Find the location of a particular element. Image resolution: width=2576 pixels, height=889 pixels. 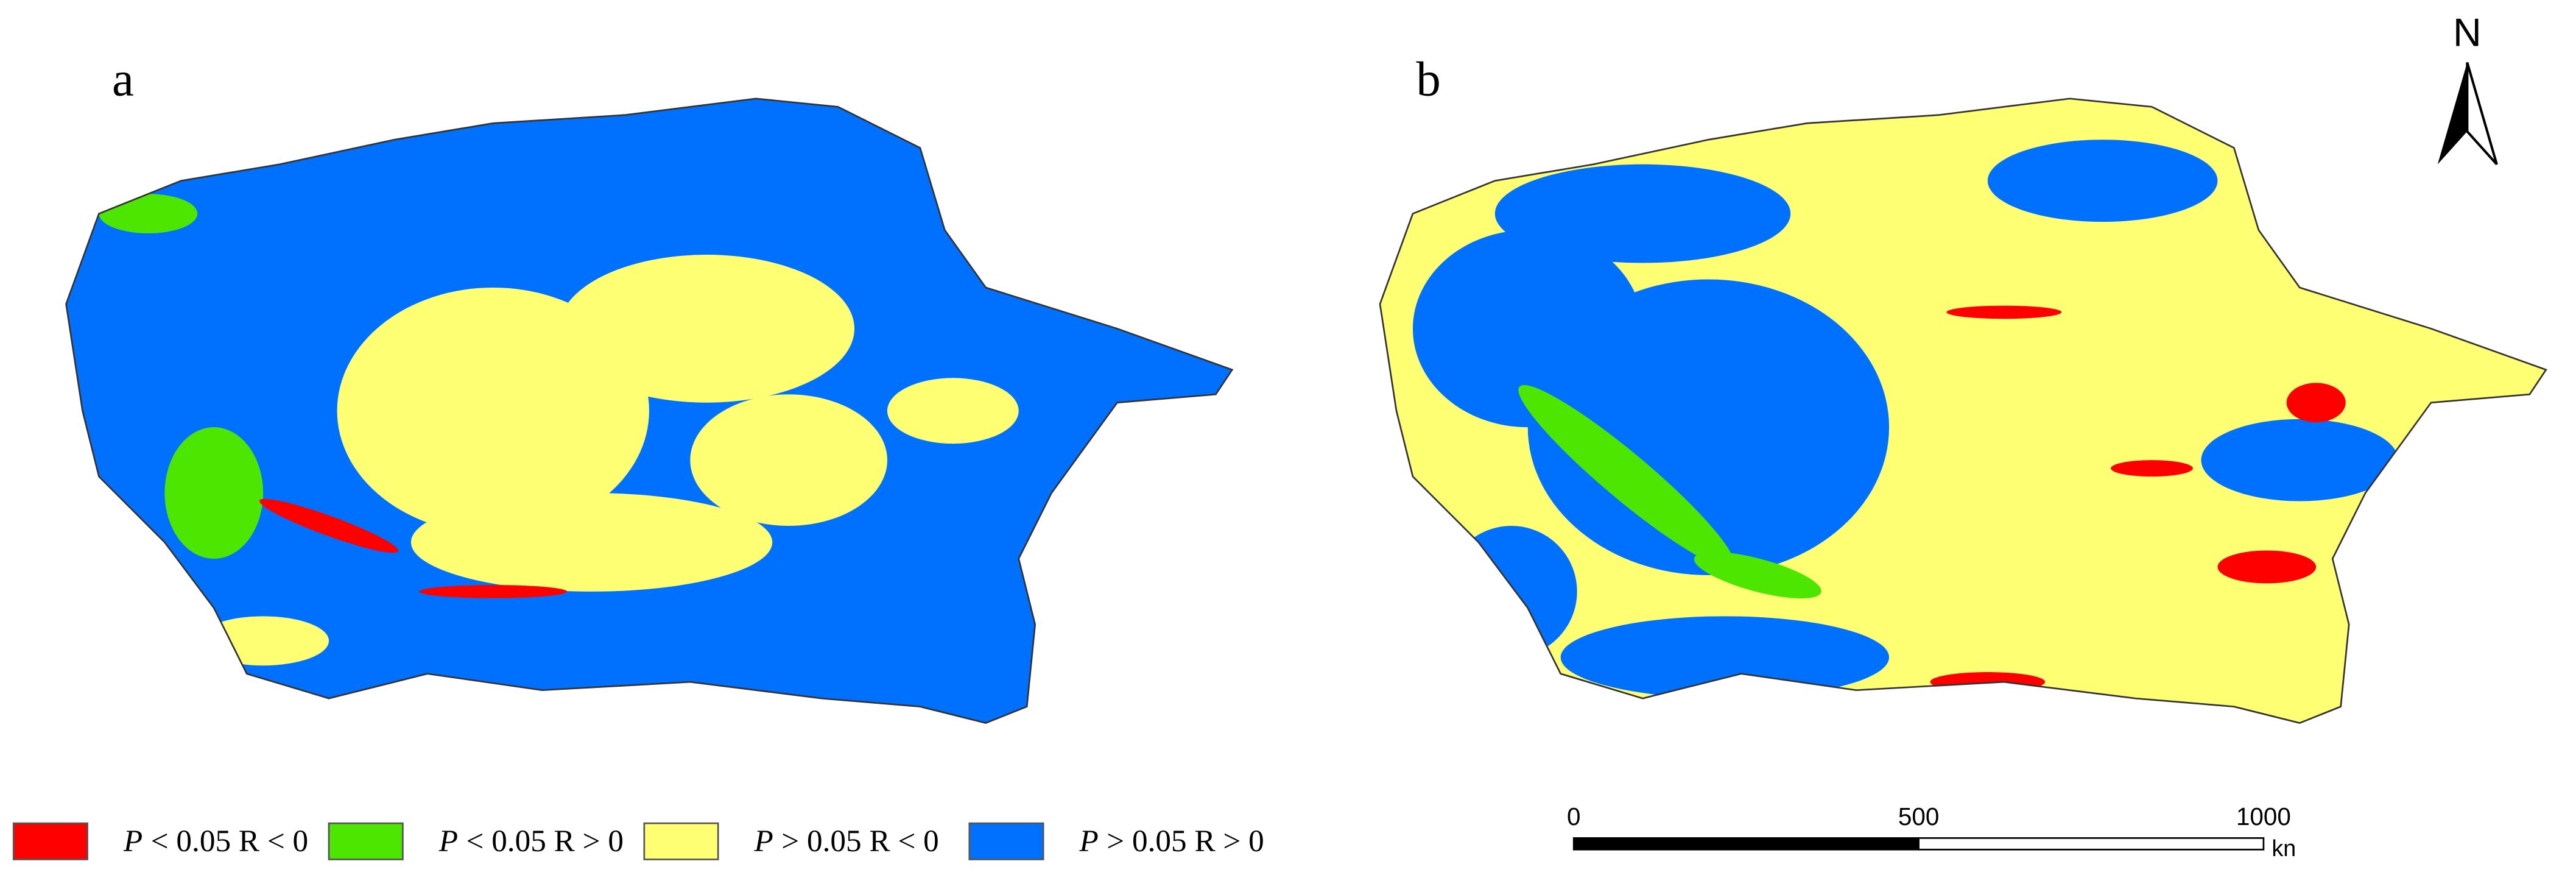

scale-tick-label: 1000 is located at coordinates (2263, 817).